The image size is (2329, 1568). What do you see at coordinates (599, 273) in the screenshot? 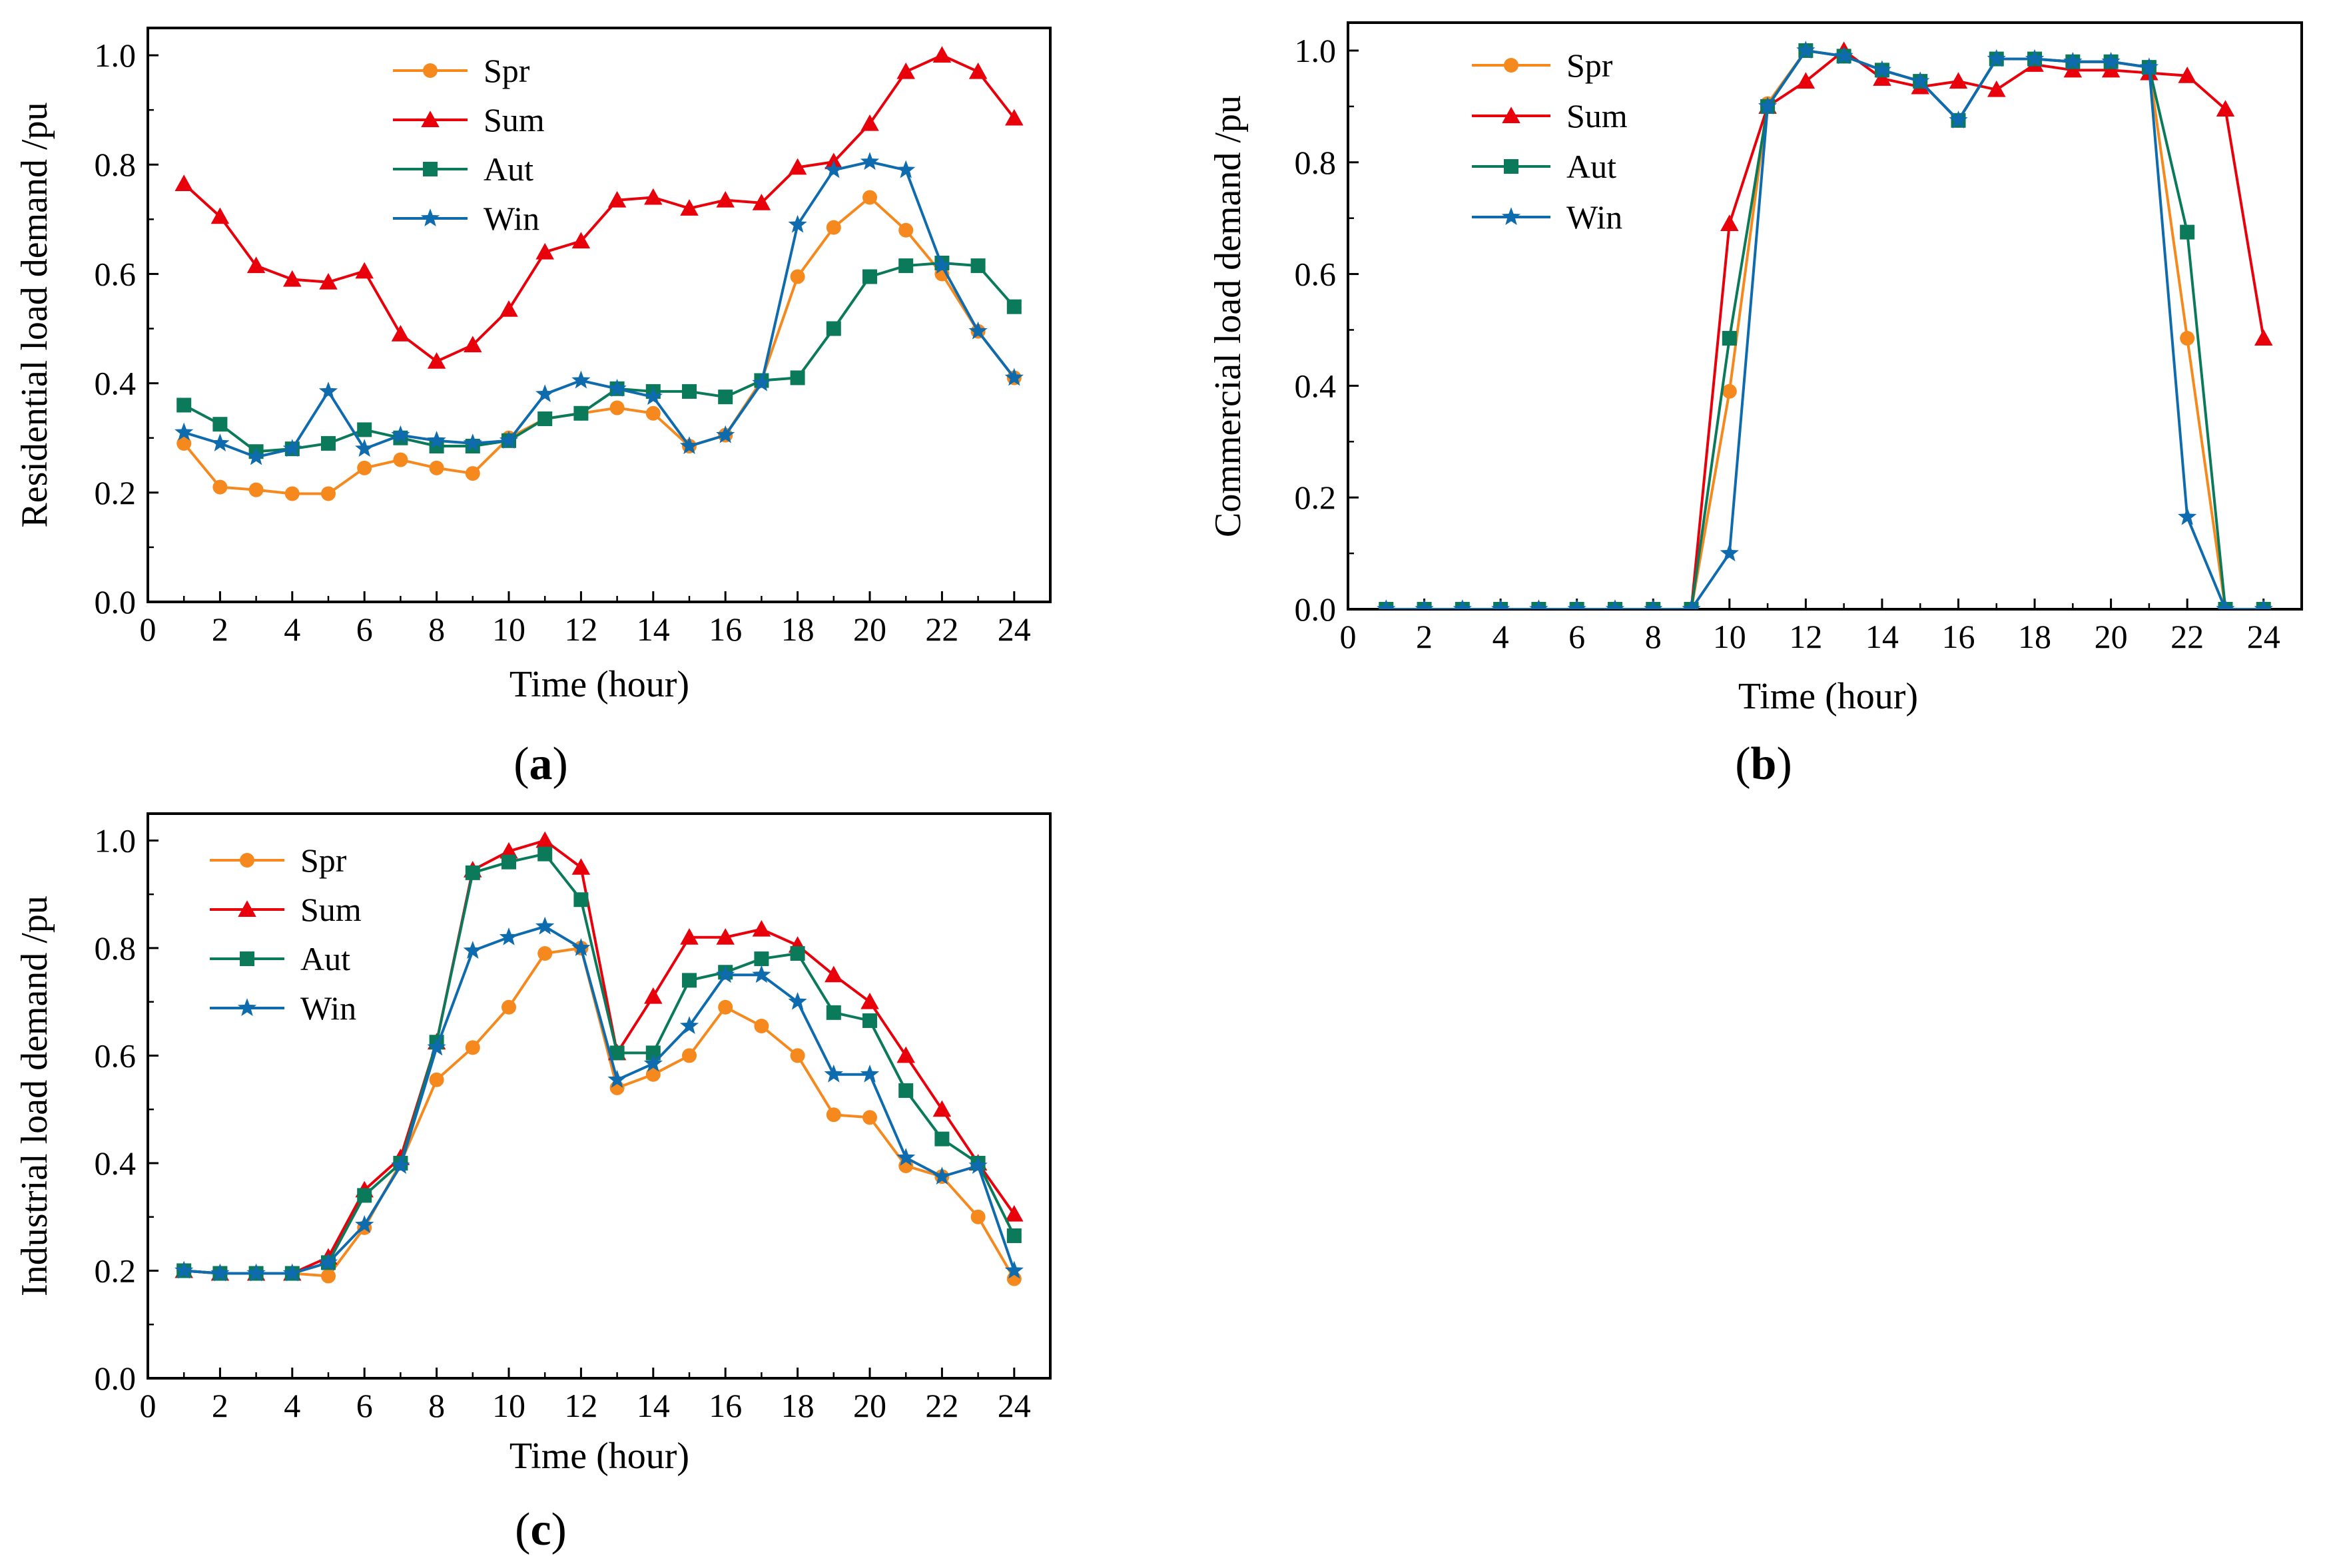
I see `plot-area` at bounding box center [599, 273].